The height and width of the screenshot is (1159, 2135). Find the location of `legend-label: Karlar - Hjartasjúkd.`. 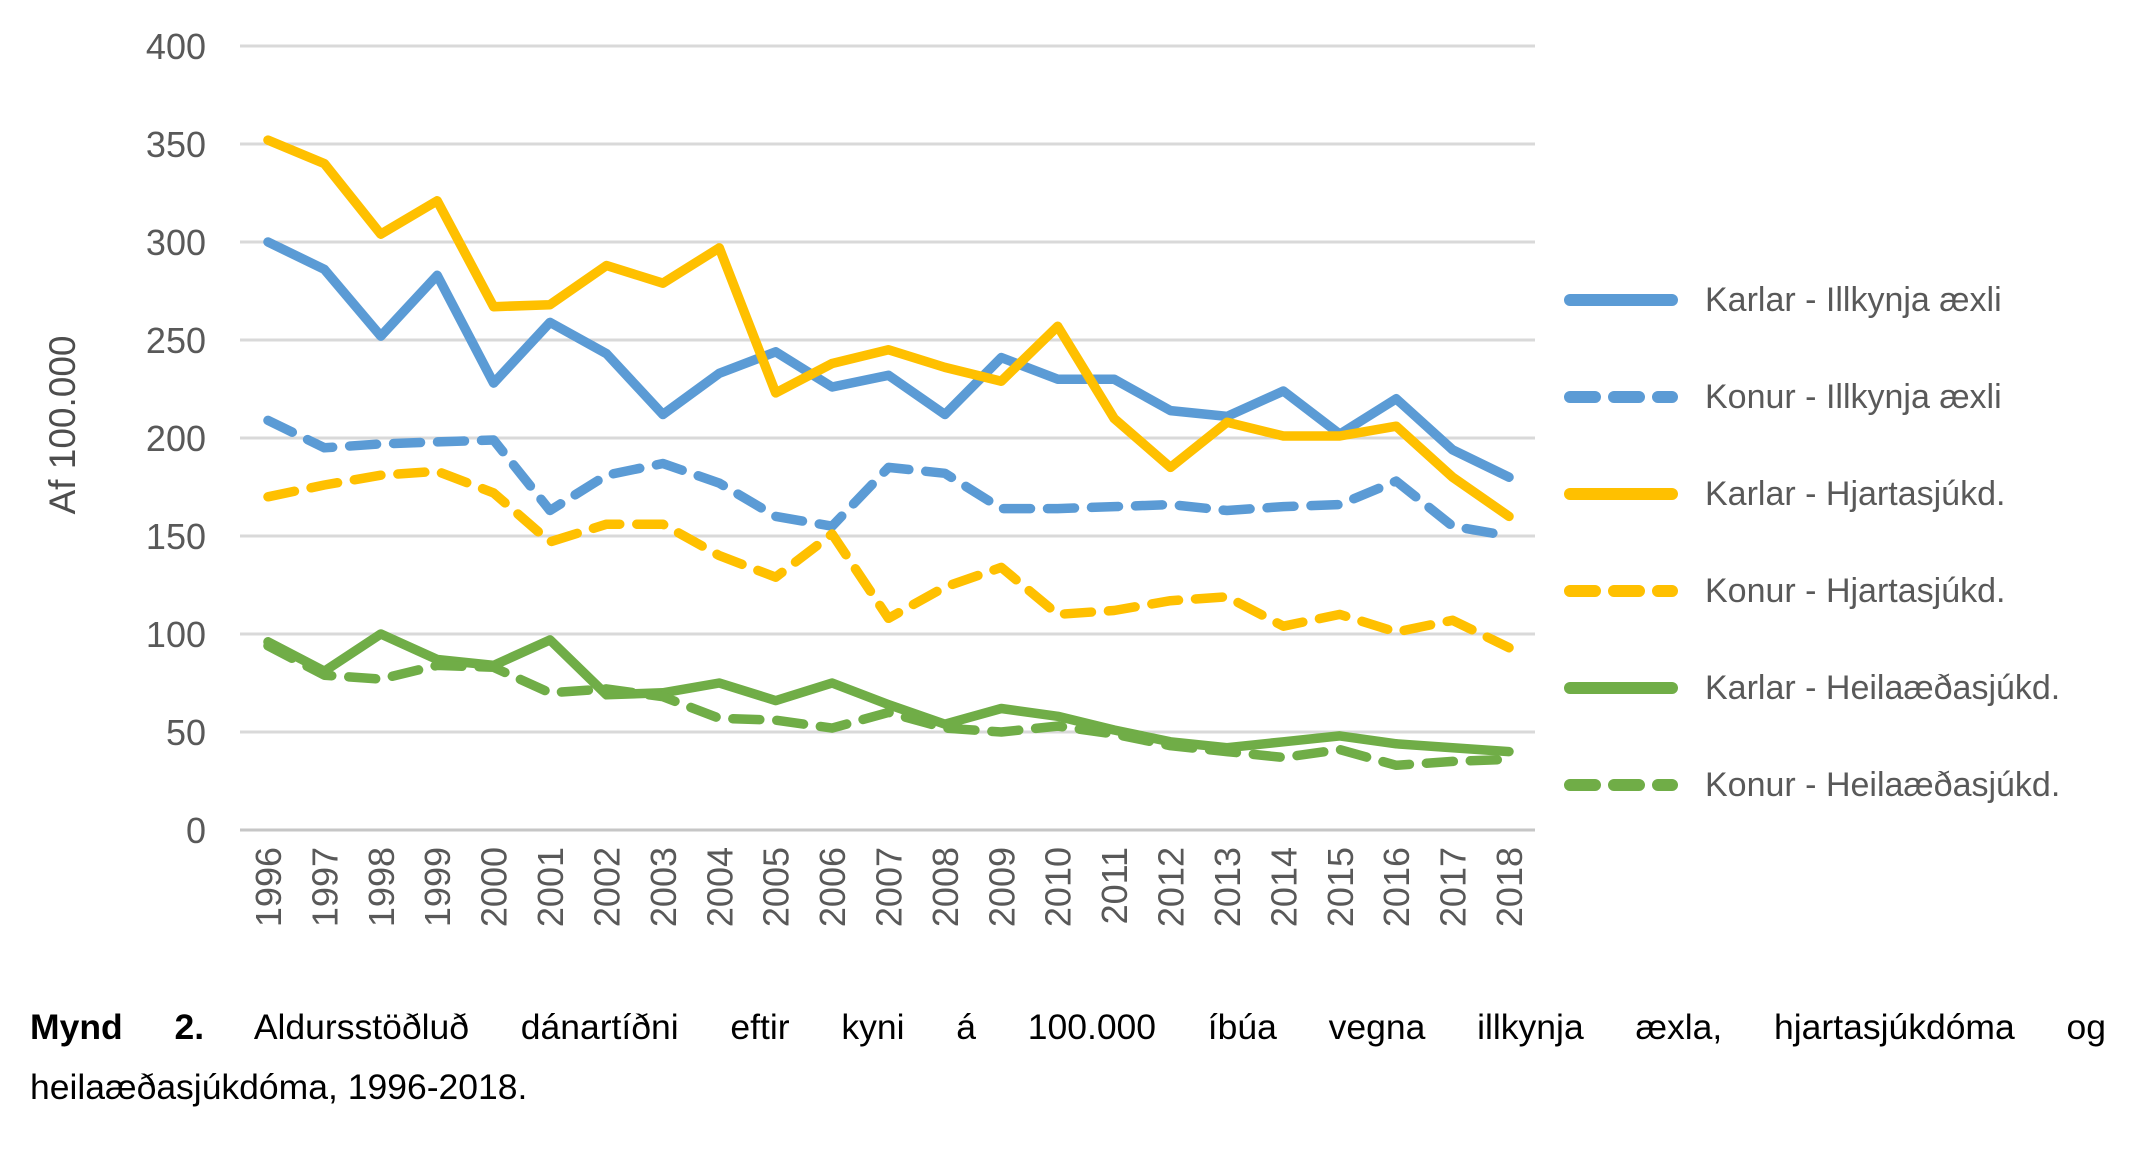

legend-label: Karlar - Hjartasjúkd. is located at coordinates (1855, 493).